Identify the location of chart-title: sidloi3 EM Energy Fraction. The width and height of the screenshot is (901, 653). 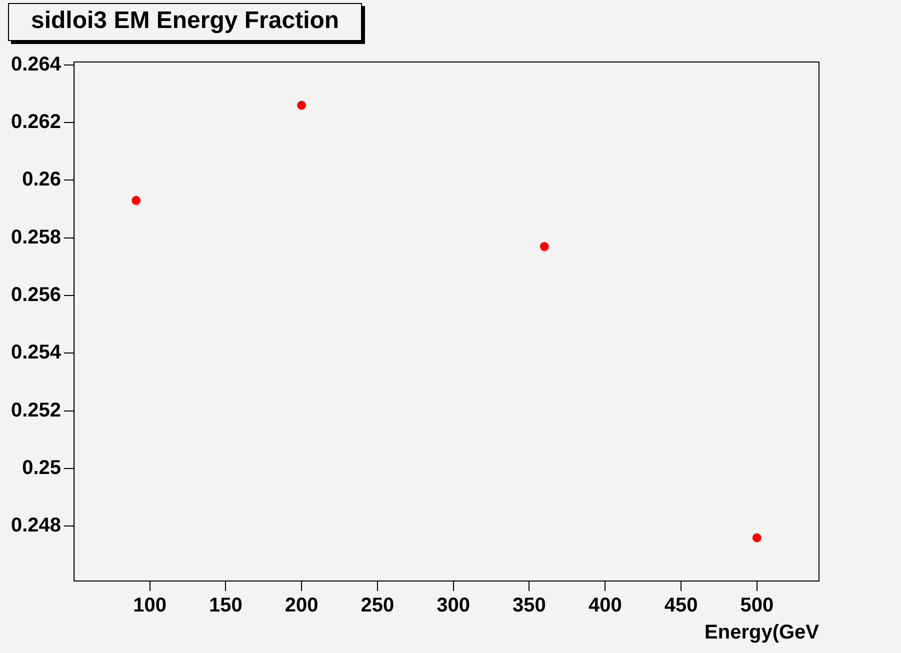
(185, 22).